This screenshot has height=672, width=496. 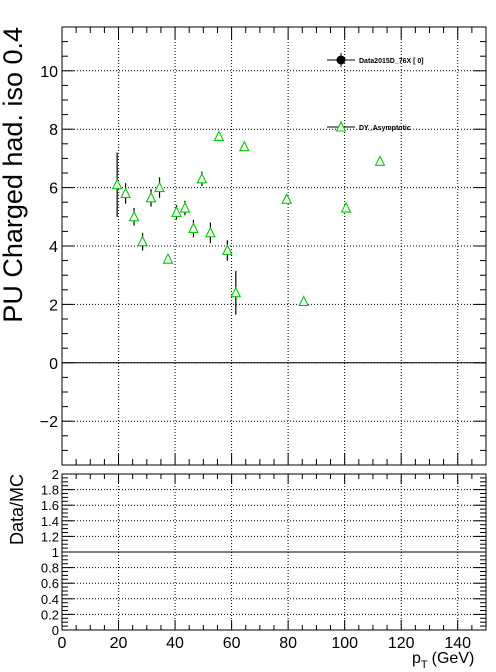 I want to click on lower-y-tick-labels: 00.20.40.60.811.21.41.61.82, so click(x=50, y=552).